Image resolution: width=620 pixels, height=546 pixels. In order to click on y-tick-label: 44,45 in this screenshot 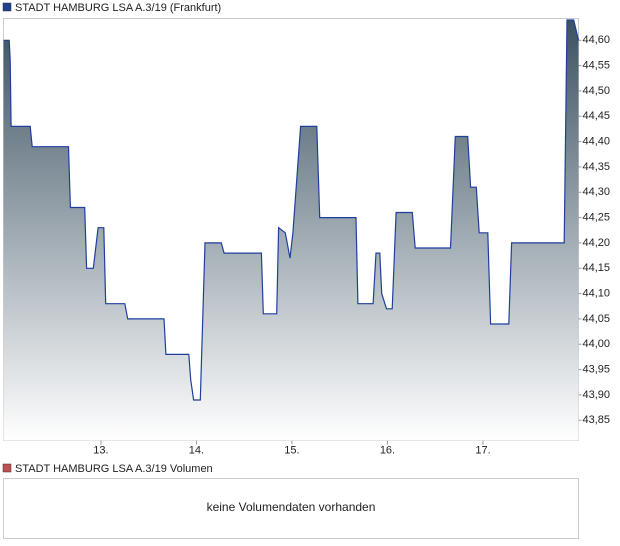, I will do `click(597, 116)`.